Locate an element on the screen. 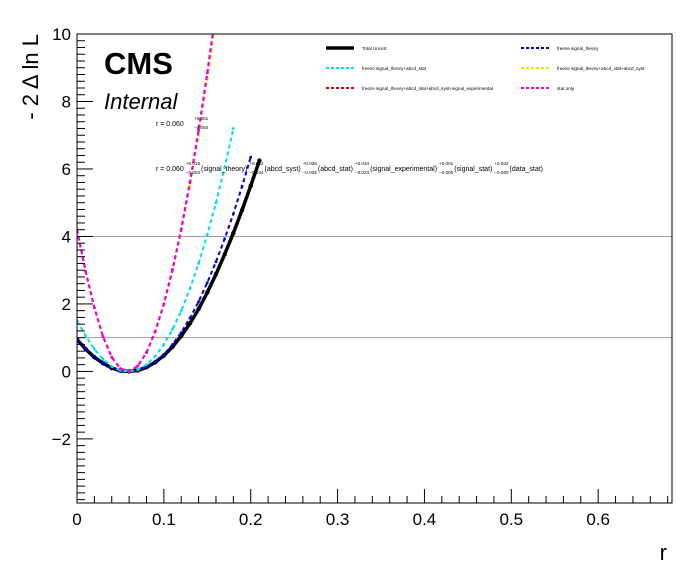  annotation-2-term: (abcd_stat) is located at coordinates (335, 169).